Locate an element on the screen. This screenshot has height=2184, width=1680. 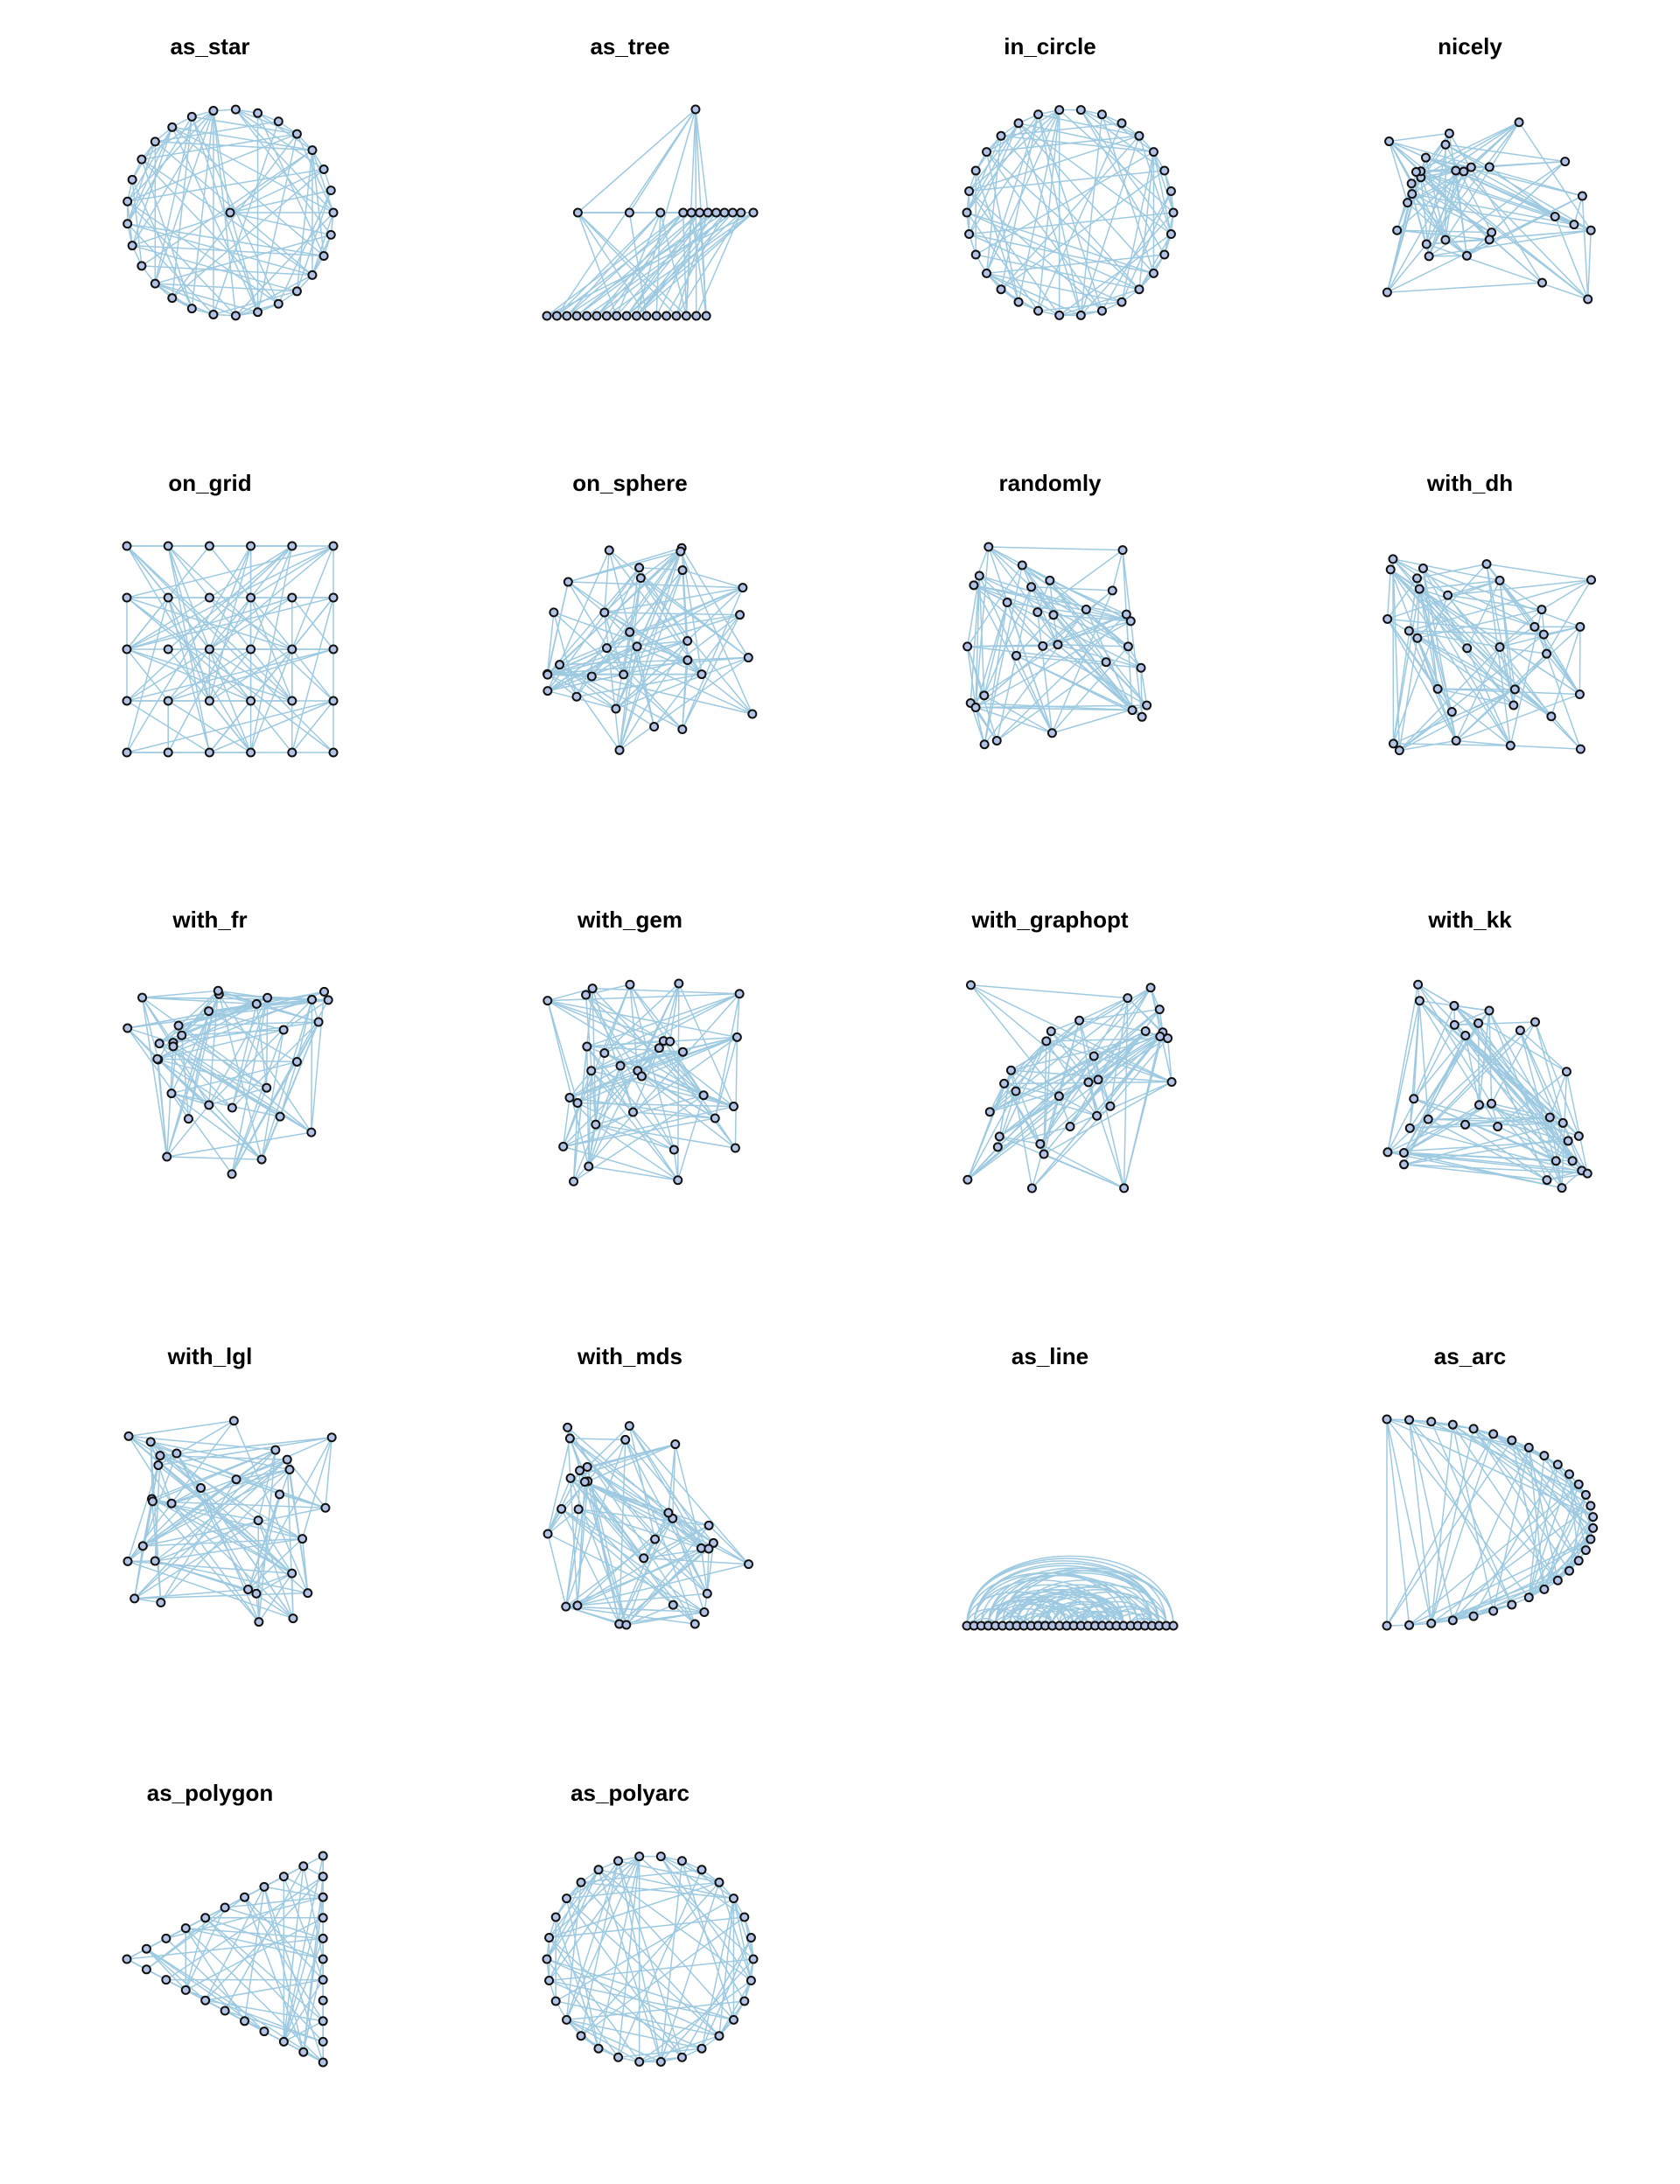
panel-on-grid: on_grid is located at coordinates (210, 655).